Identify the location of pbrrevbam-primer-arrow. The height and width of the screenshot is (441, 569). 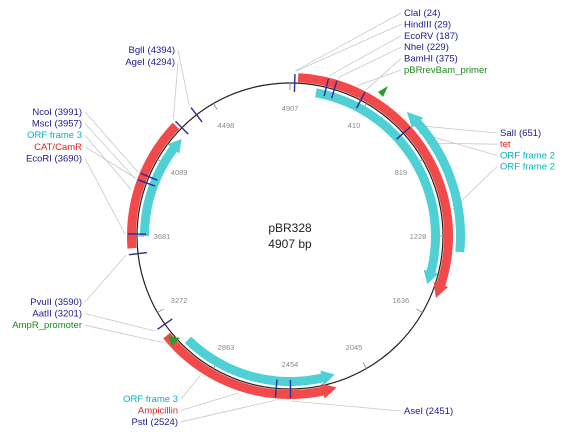
(383, 91).